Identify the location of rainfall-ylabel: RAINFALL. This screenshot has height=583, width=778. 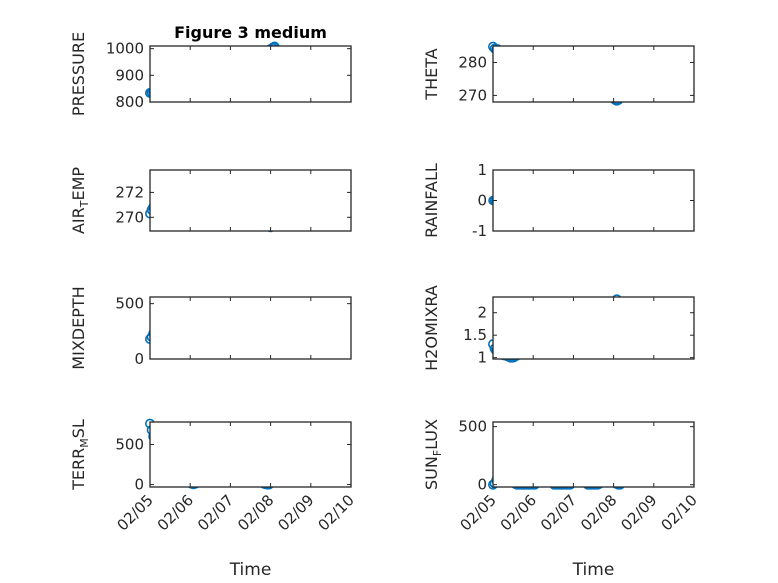
(431, 200).